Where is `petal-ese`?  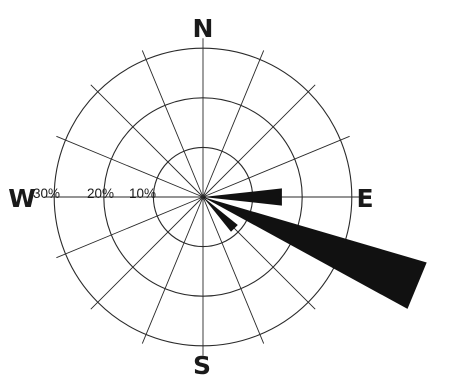
petal-ese is located at coordinates (315, 253).